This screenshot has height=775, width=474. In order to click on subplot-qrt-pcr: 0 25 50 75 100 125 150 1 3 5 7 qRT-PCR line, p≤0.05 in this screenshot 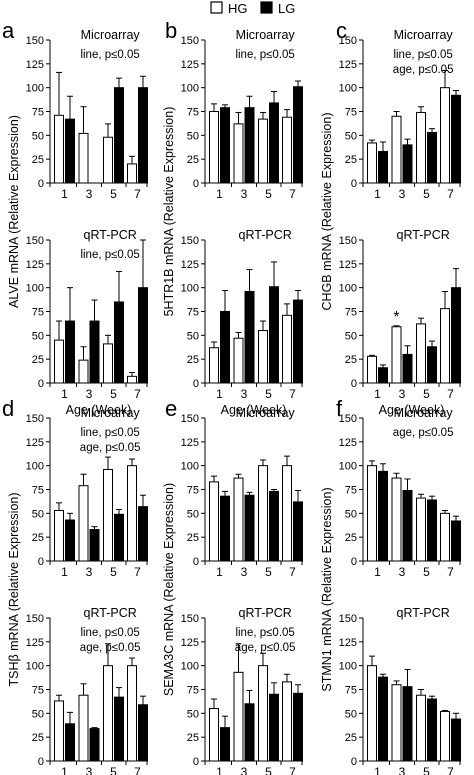, I will do `click(87, 314)`.